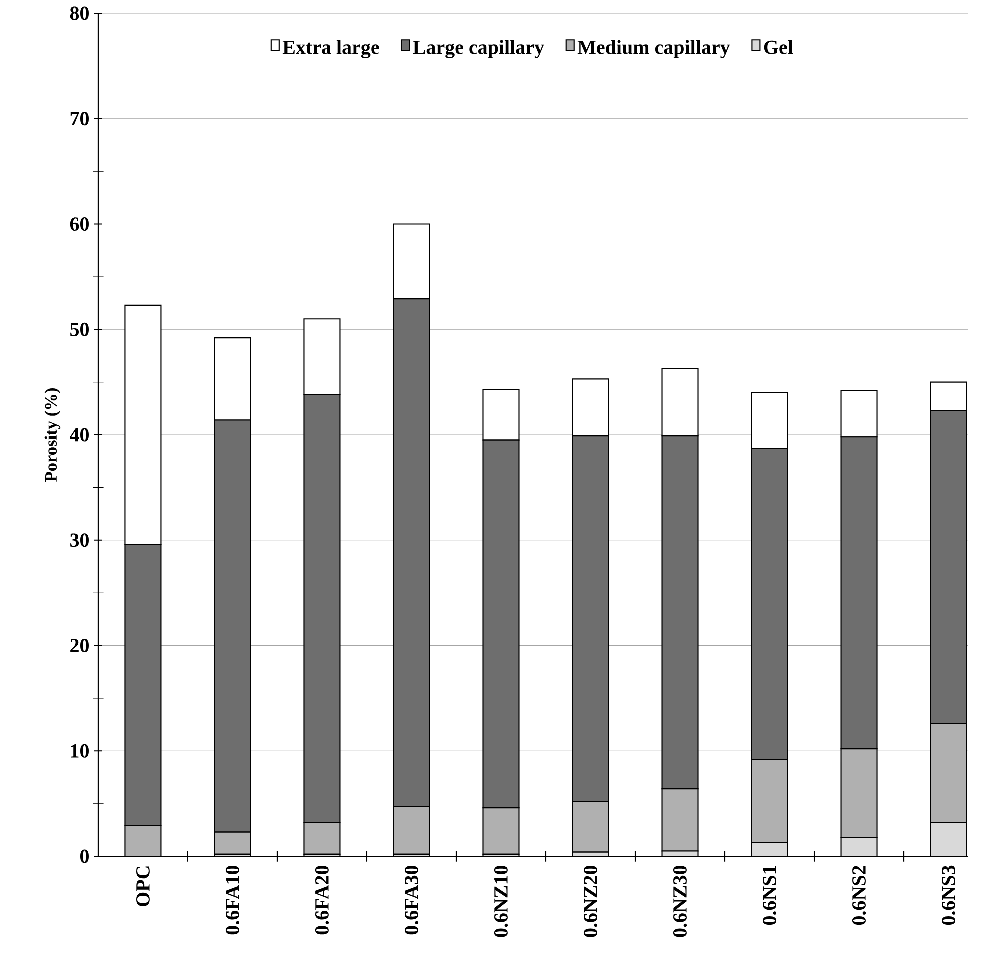 The width and height of the screenshot is (994, 964). I want to click on x-tick-label: 0.6NZ20, so click(591, 902).